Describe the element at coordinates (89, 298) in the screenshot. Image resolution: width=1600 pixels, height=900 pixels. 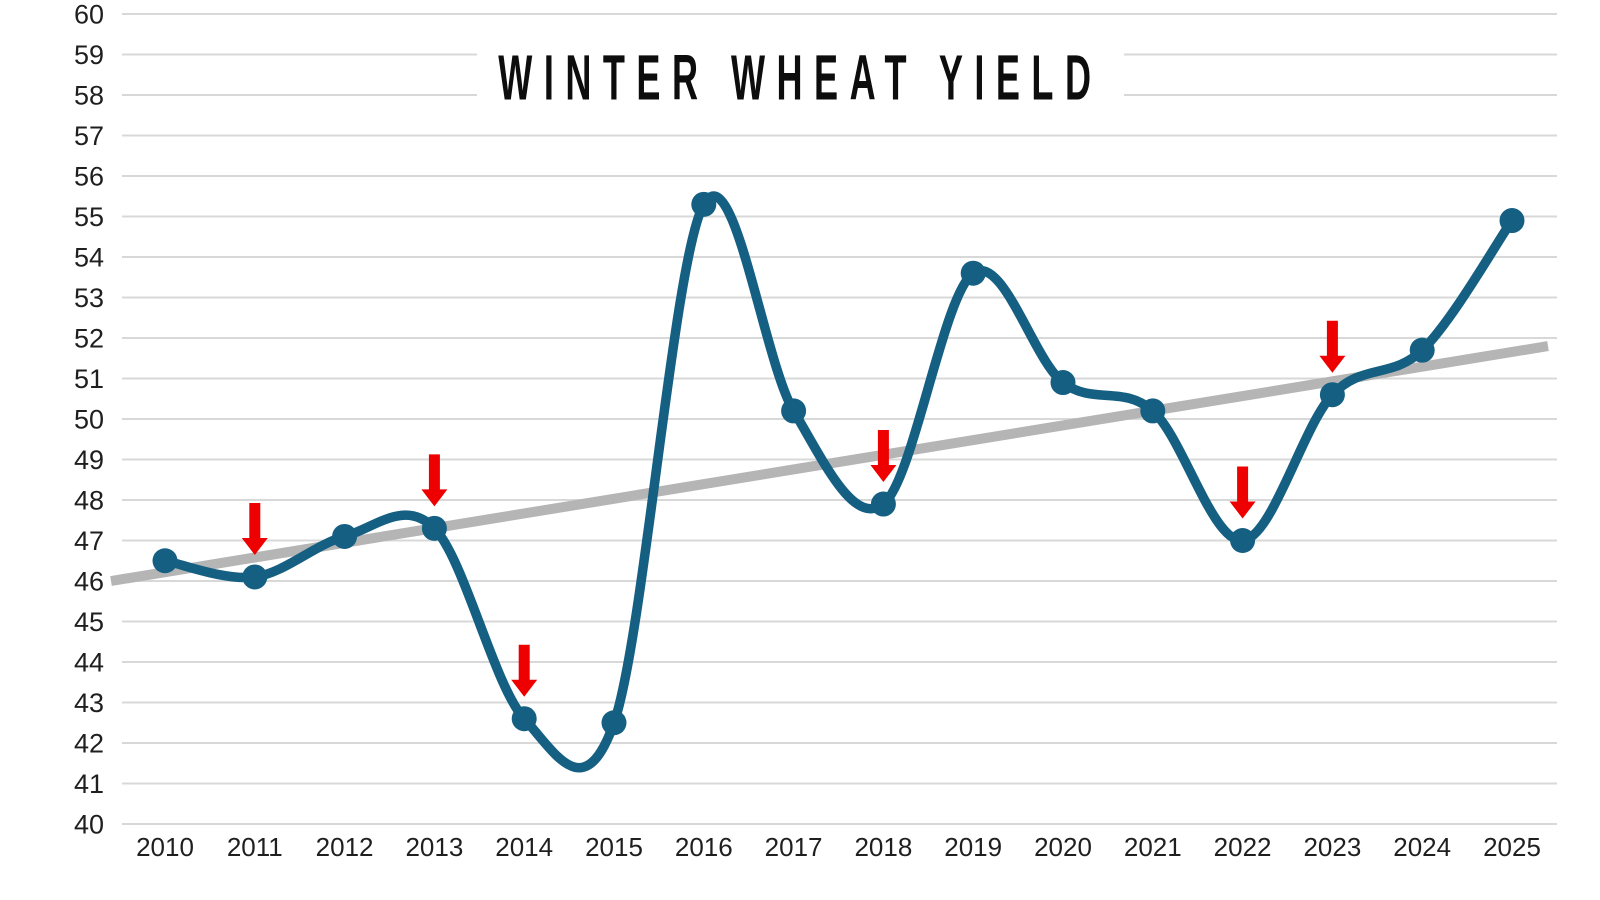
I see `y-tick-label-53: 53` at that location.